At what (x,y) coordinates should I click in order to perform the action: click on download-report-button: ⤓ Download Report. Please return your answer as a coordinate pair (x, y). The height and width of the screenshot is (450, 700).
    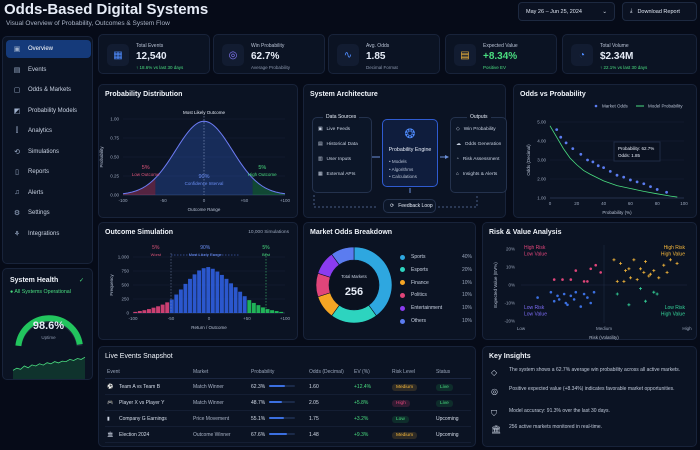
    Looking at the image, I should click on (659, 11).